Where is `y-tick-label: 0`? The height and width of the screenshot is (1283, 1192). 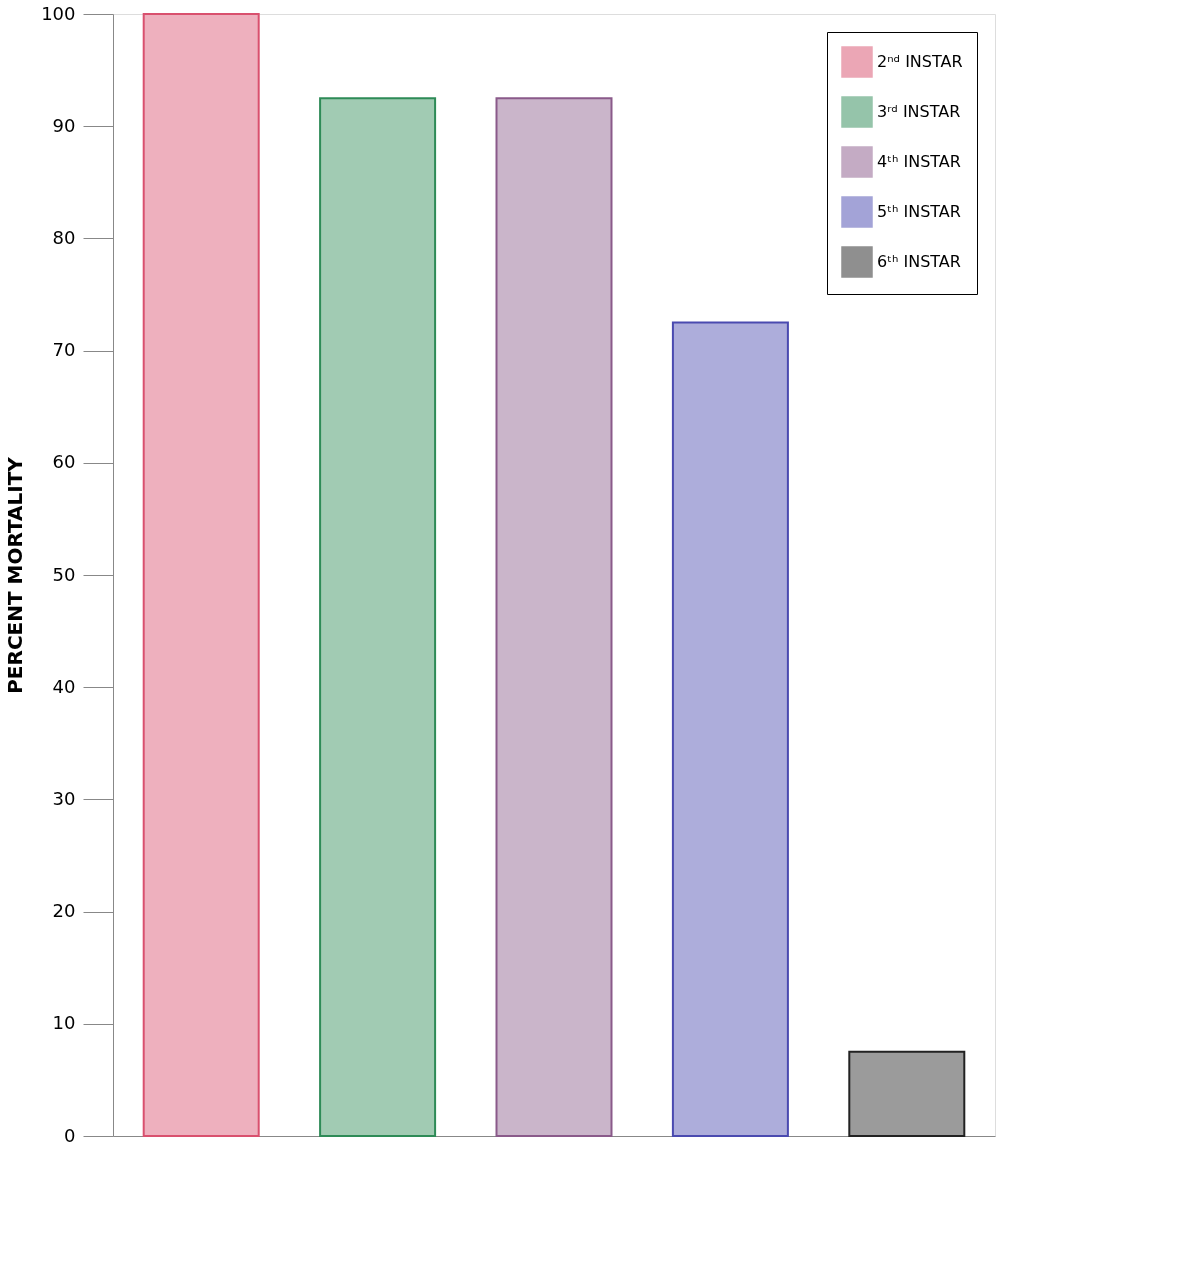 y-tick-label: 0 is located at coordinates (70, 1135).